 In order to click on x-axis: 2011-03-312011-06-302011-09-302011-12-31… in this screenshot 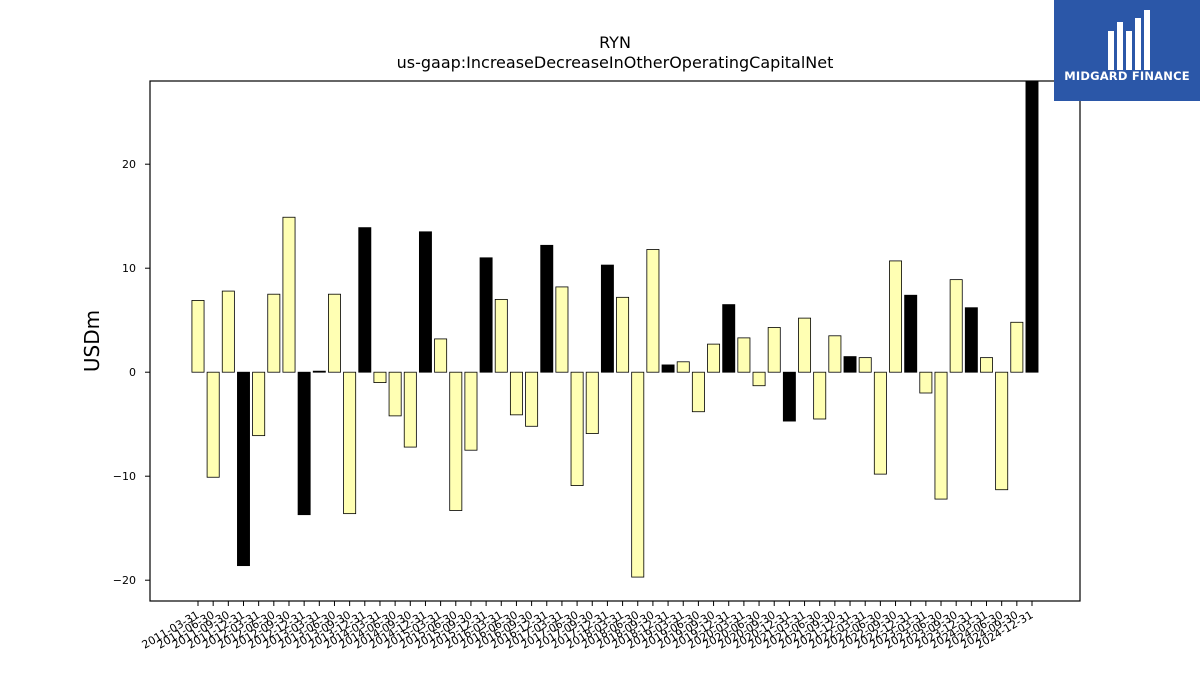, I will do `click(588, 626)`.